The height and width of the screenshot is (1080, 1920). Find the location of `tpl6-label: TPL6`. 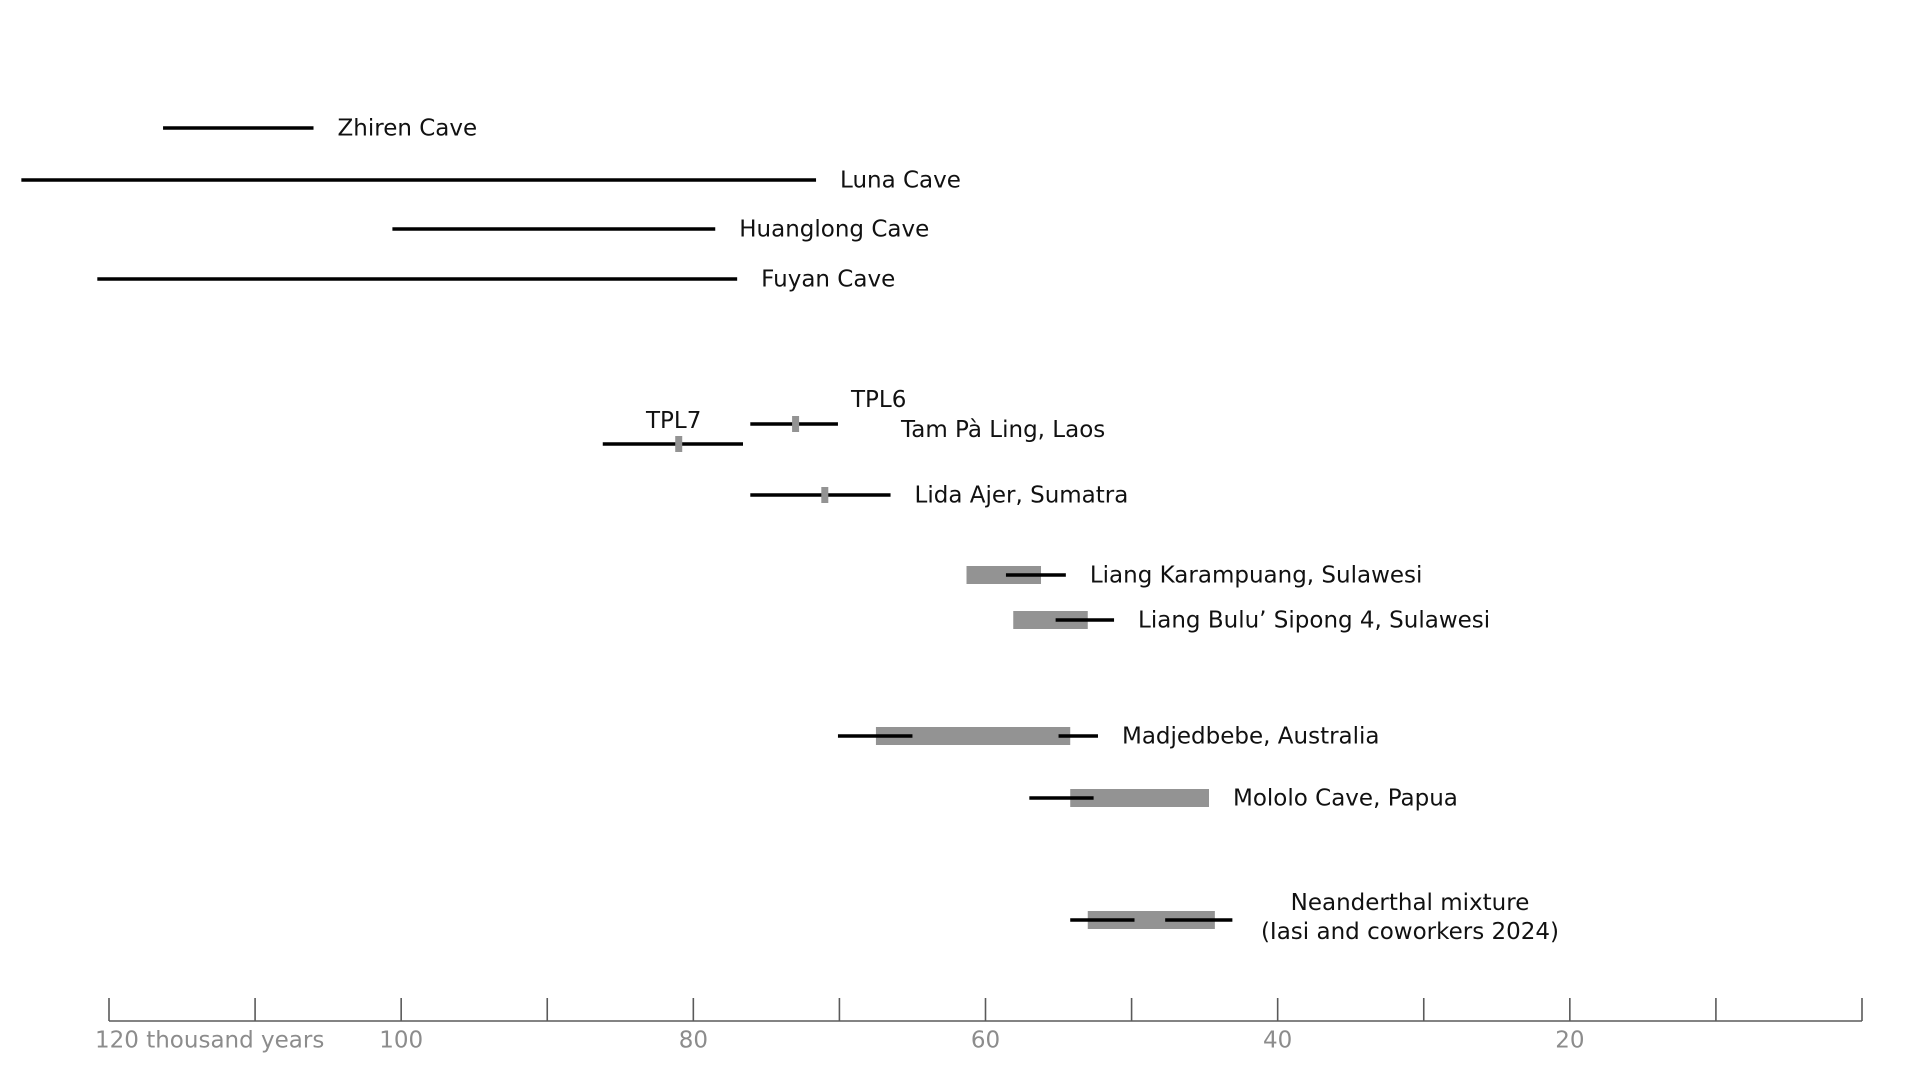

tpl6-label: TPL6 is located at coordinates (878, 400).